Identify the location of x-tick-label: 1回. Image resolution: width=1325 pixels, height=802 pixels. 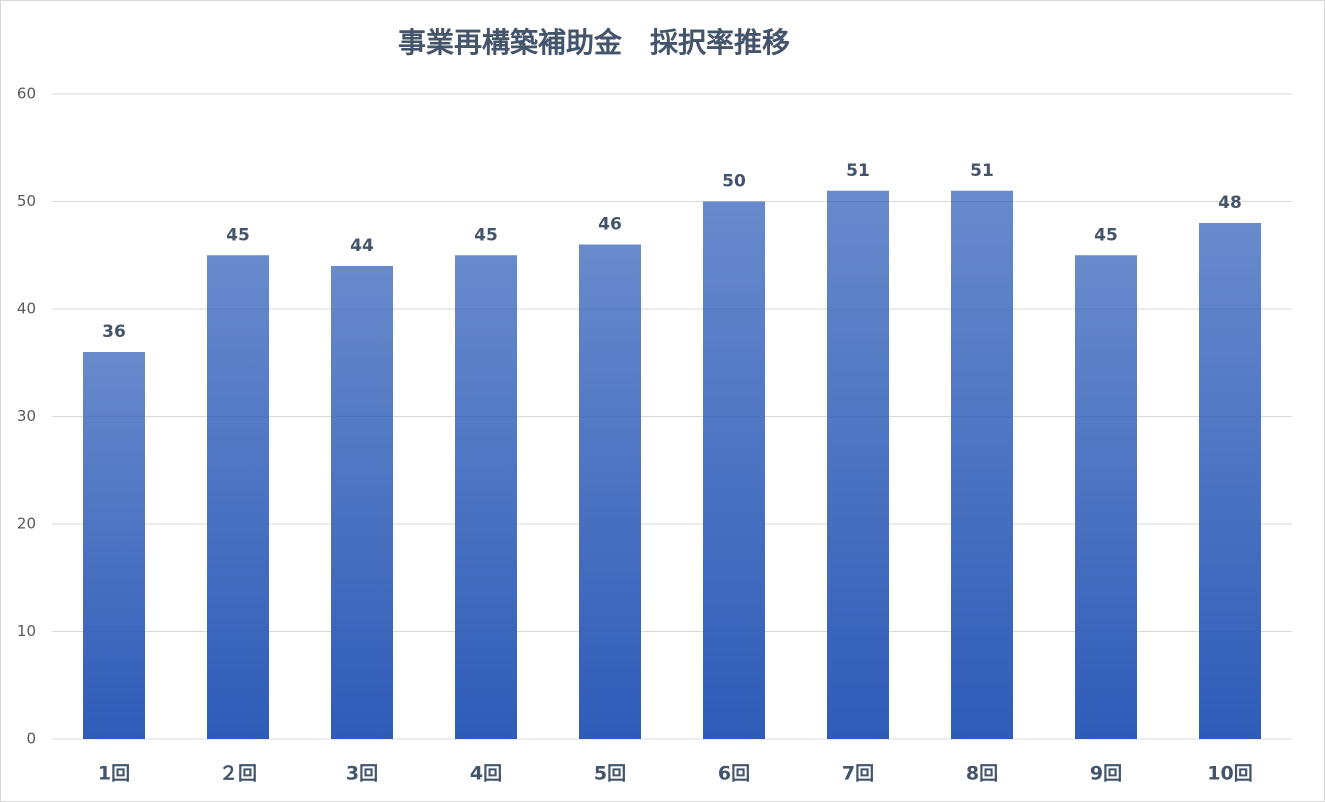
(114, 774).